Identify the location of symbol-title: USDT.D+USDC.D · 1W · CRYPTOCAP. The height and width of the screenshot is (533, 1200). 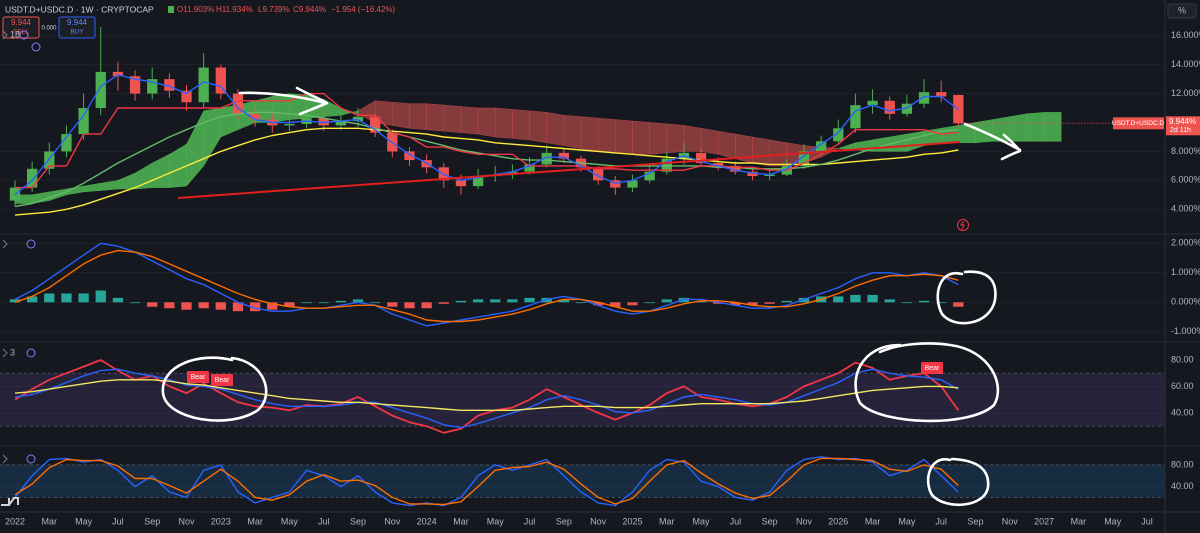
(79, 9).